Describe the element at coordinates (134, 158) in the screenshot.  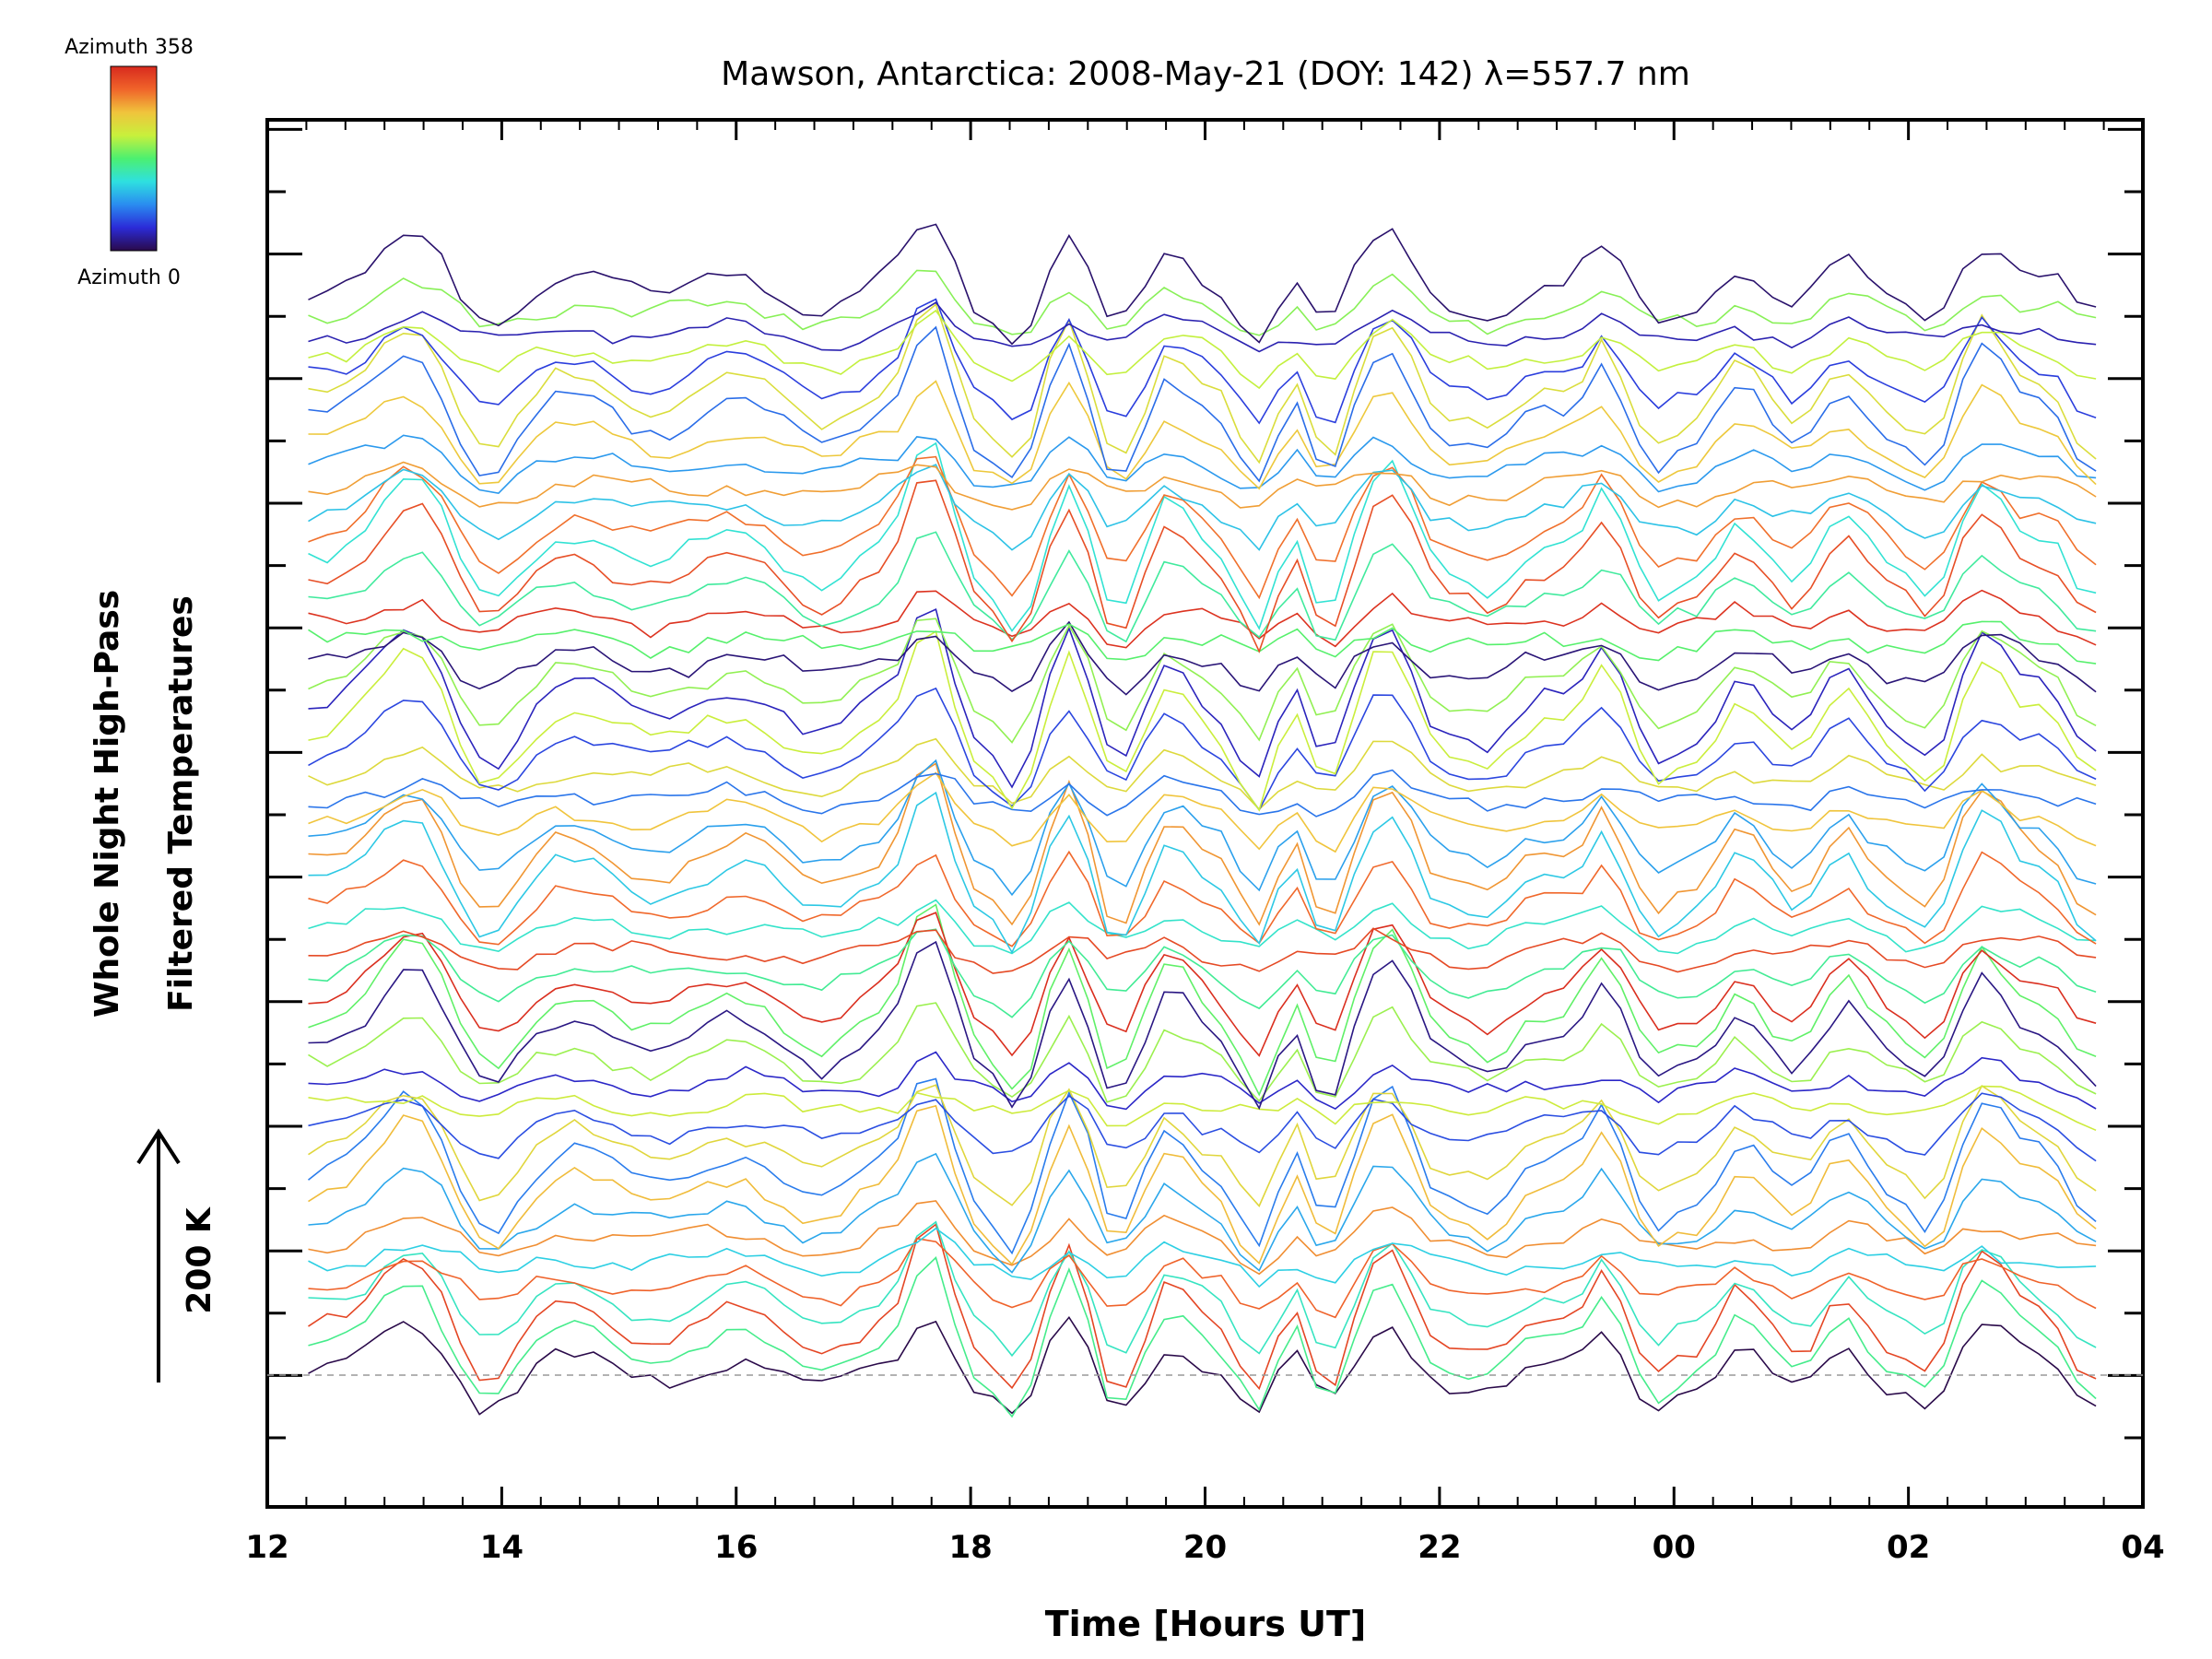
I see `colorbar-gradient` at that location.